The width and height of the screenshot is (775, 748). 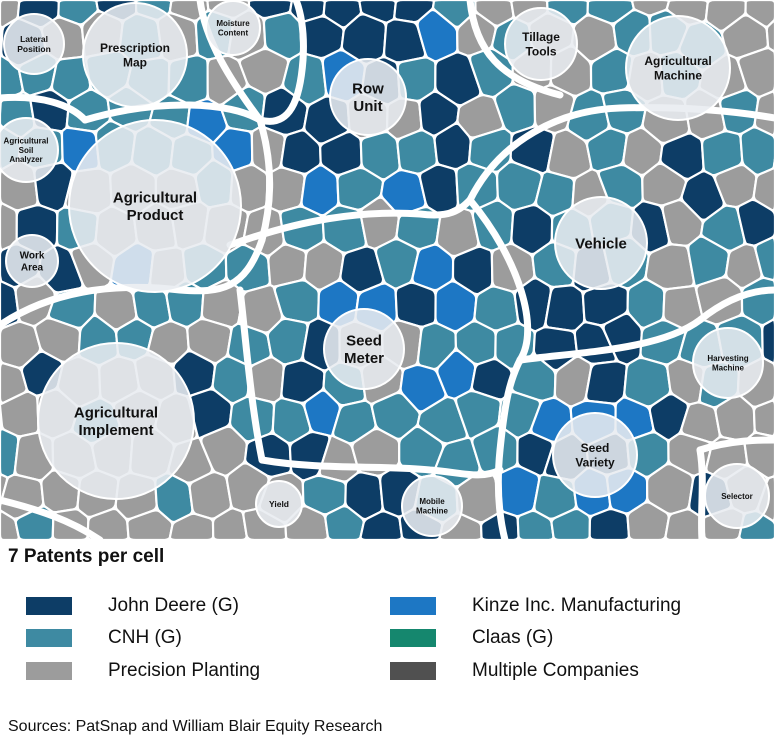 What do you see at coordinates (555, 670) in the screenshot?
I see `legend-label: Multiple Companies` at bounding box center [555, 670].